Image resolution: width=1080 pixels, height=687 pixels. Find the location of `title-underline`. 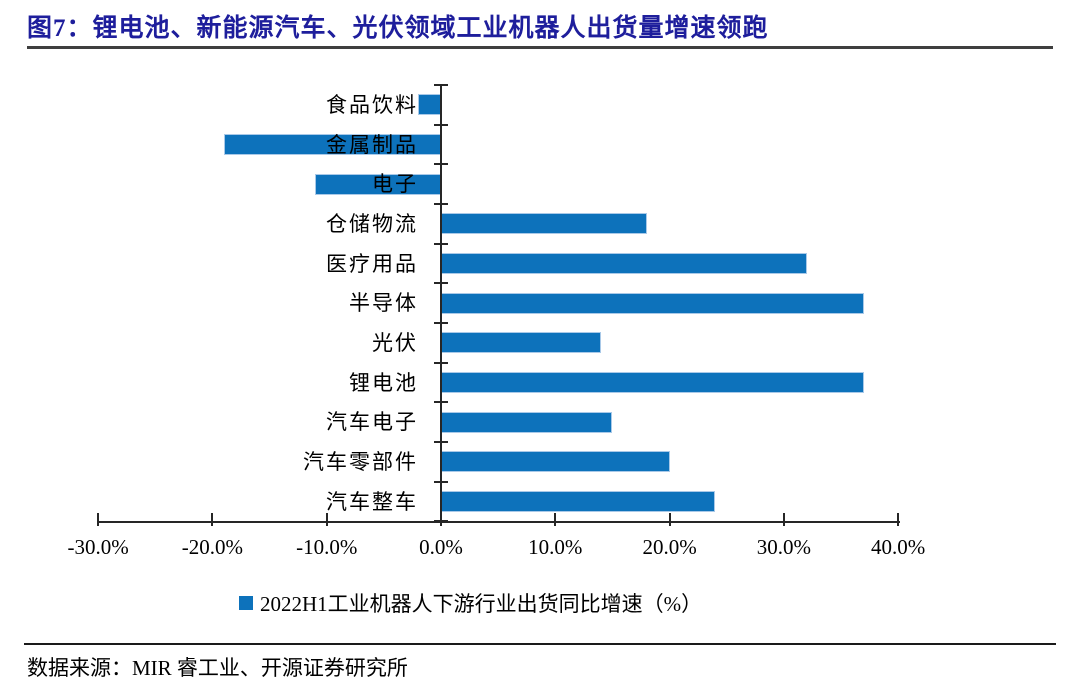

title-underline is located at coordinates (540, 47).